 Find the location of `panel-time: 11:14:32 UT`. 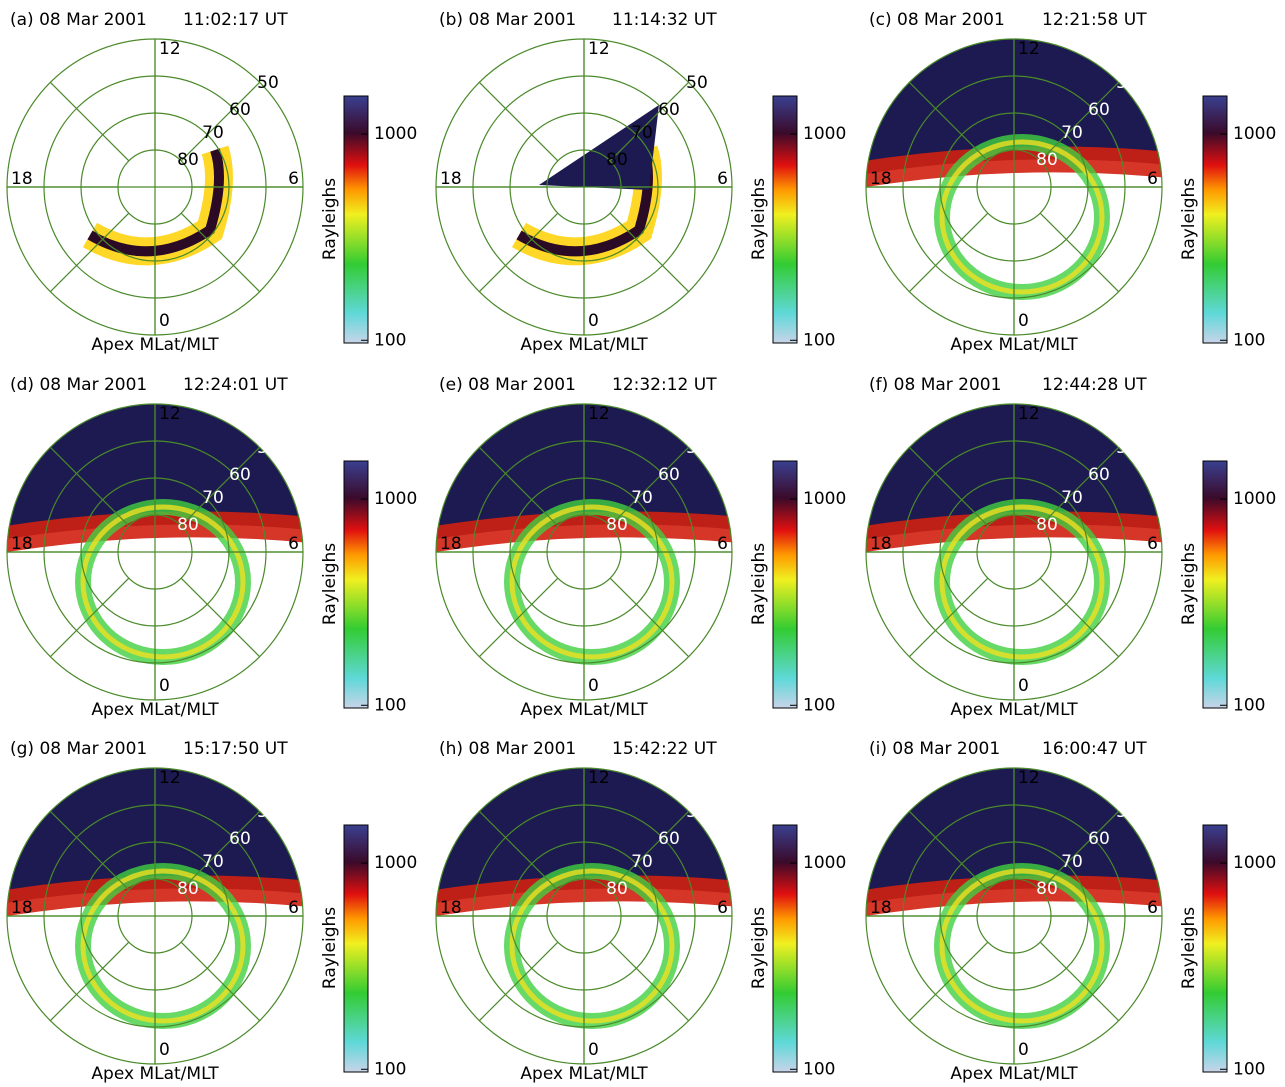

panel-time: 11:14:32 UT is located at coordinates (664, 20).